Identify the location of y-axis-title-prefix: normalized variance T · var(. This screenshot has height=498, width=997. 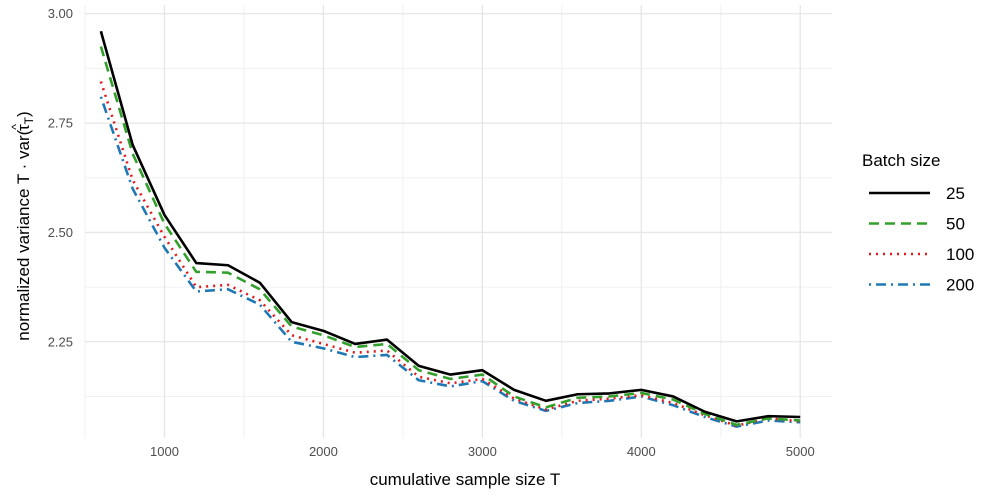
(23, 234).